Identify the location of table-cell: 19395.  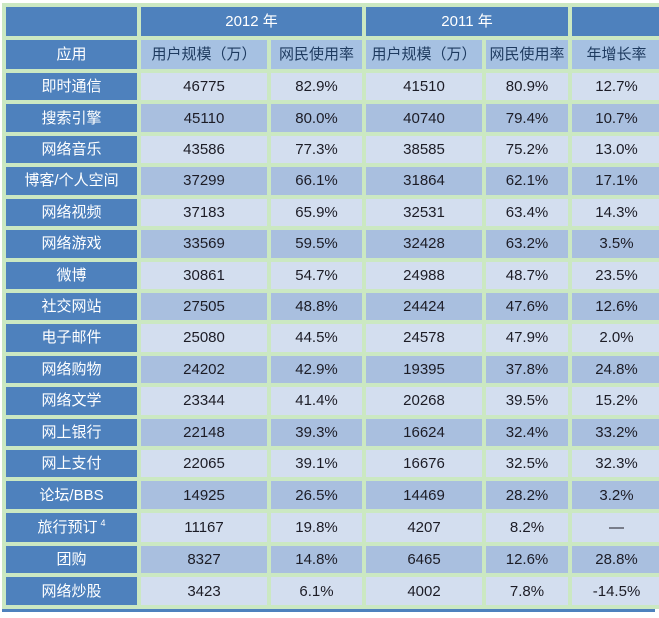
(424, 369).